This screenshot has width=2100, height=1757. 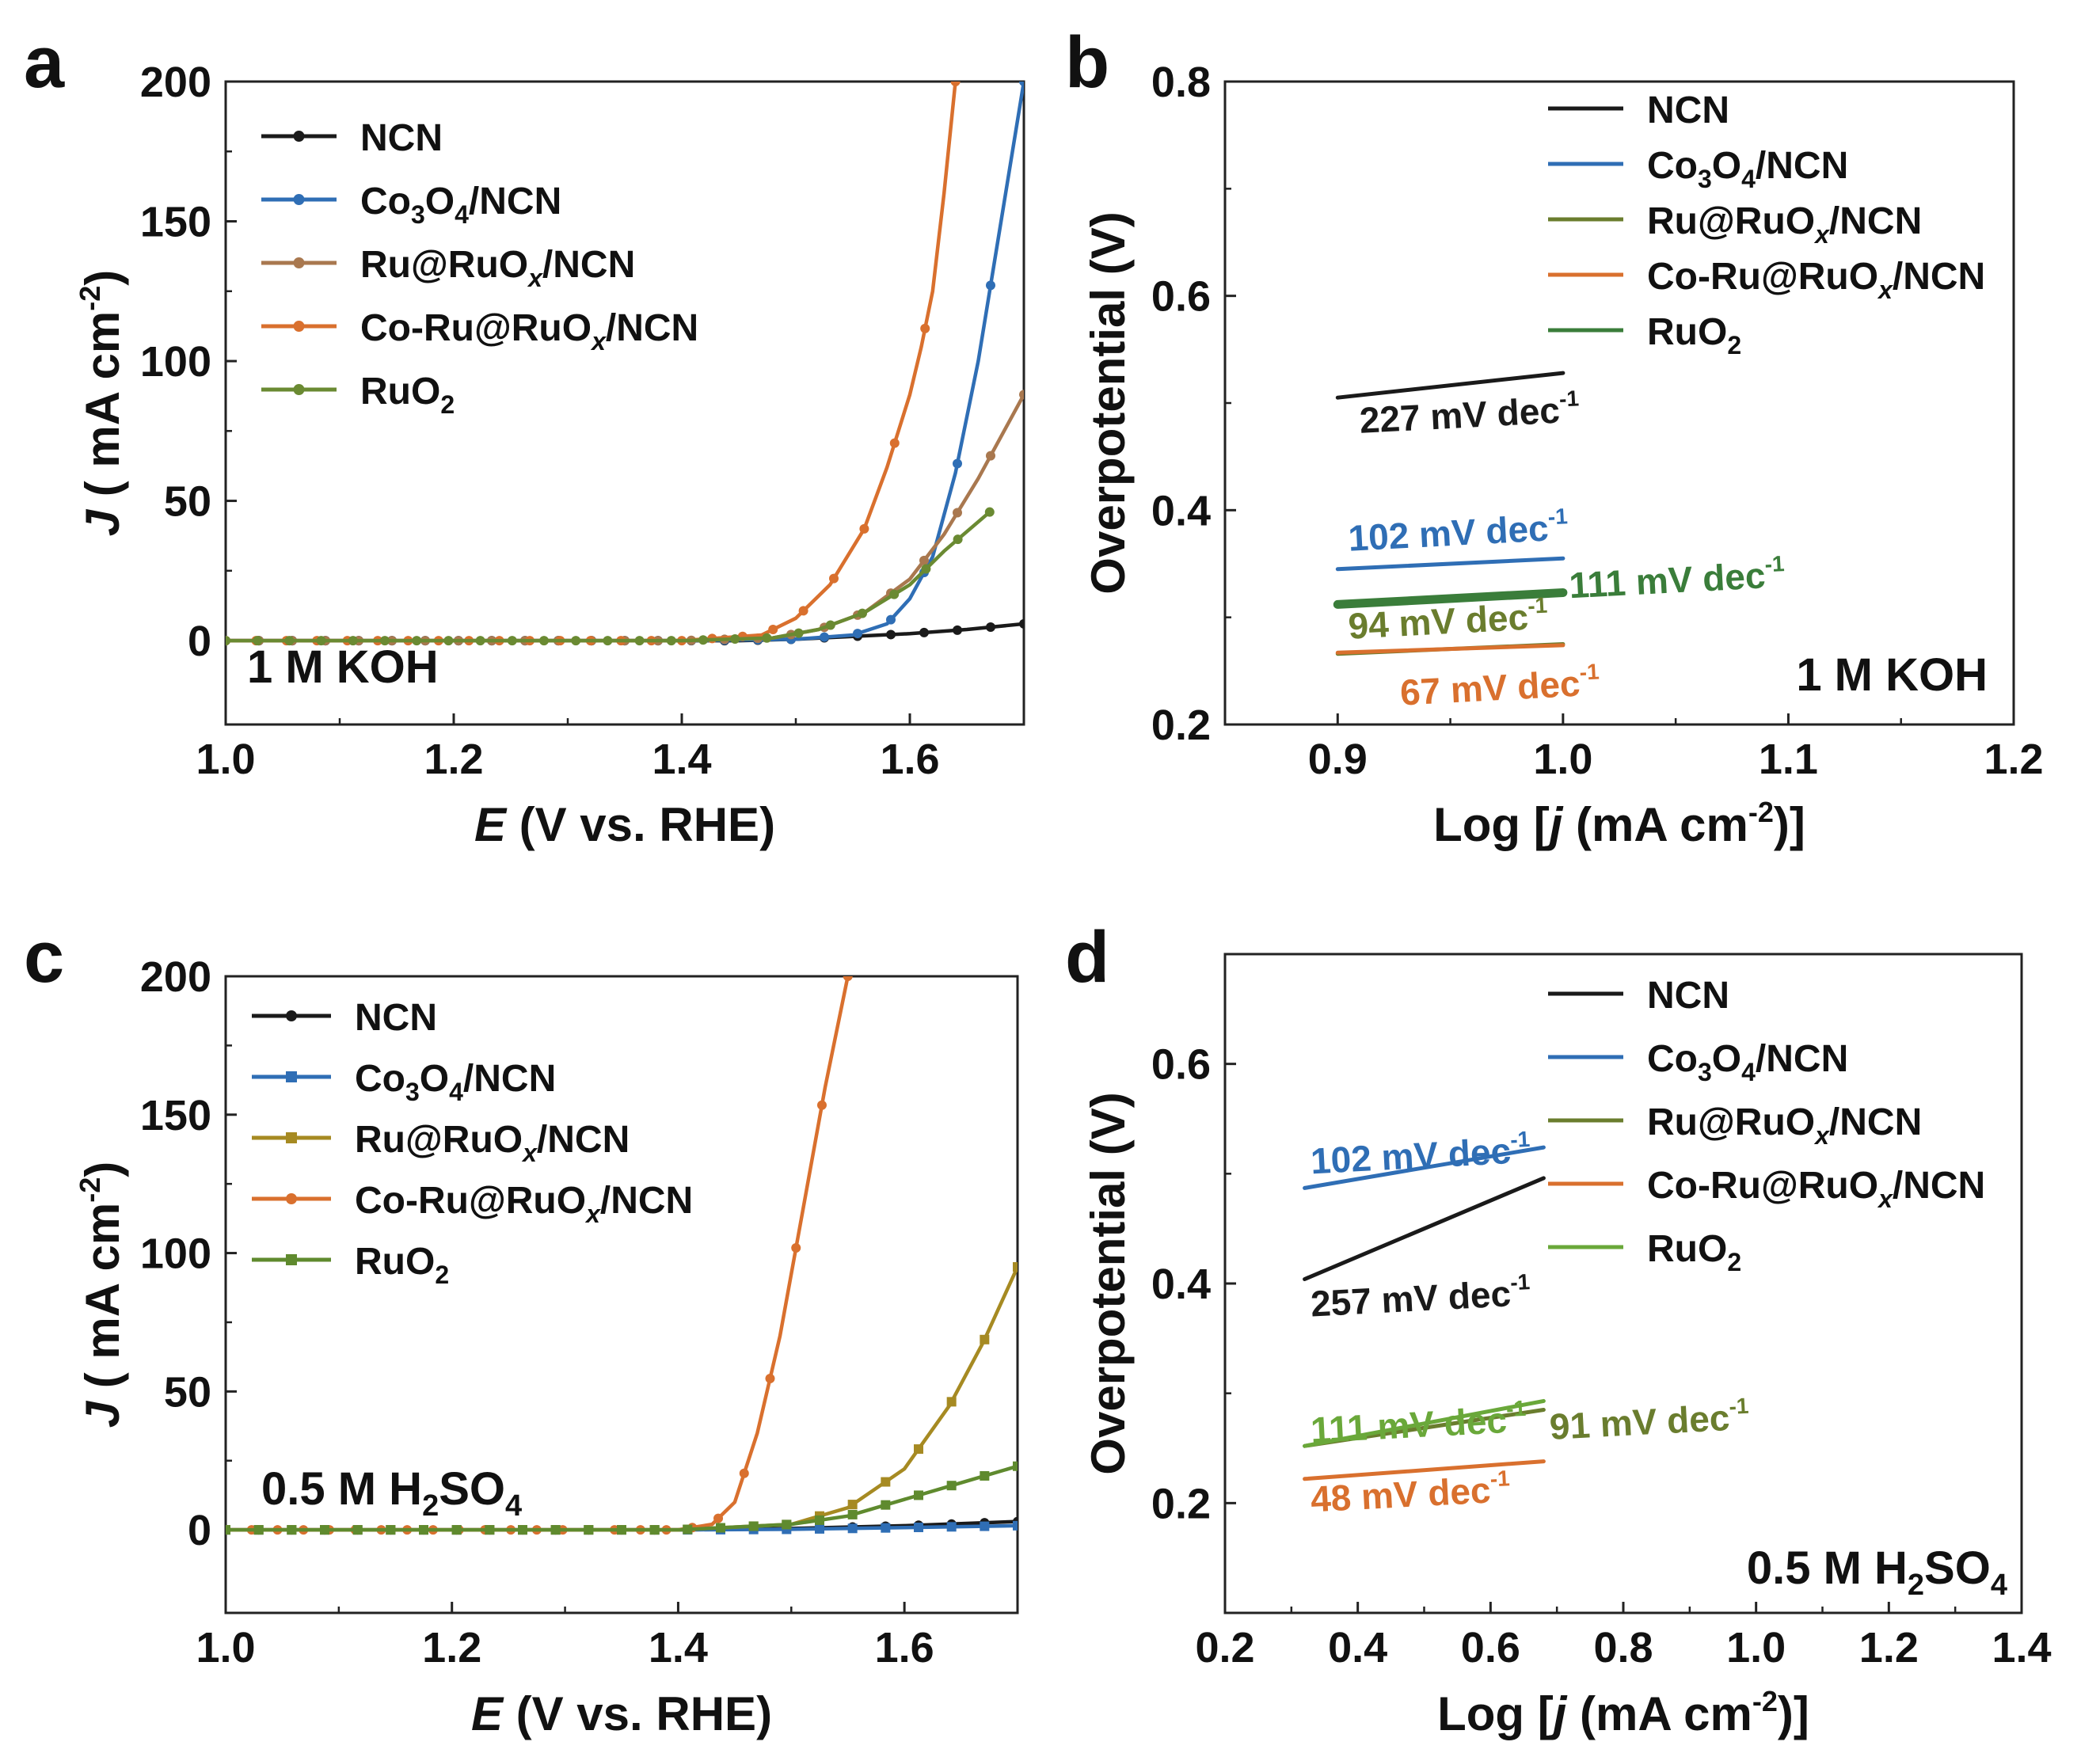 What do you see at coordinates (1677, 578) in the screenshot?
I see `tafel-slope-label: 111 mV dec-1` at bounding box center [1677, 578].